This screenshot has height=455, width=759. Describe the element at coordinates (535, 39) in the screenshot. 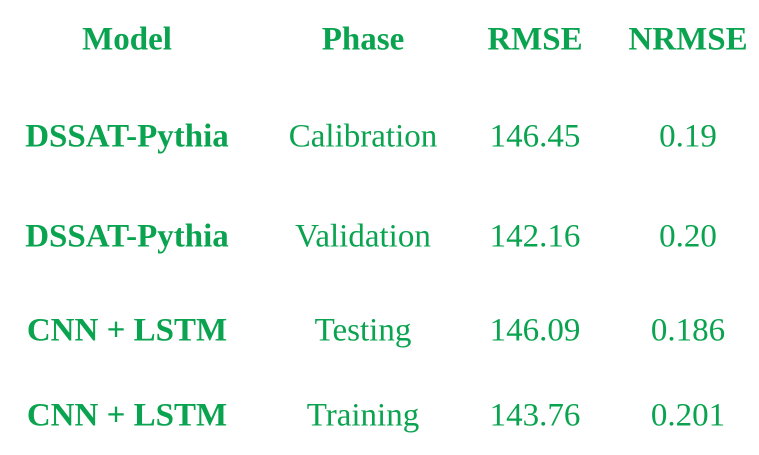

I see `column-header-rmse: RMSE` at that location.